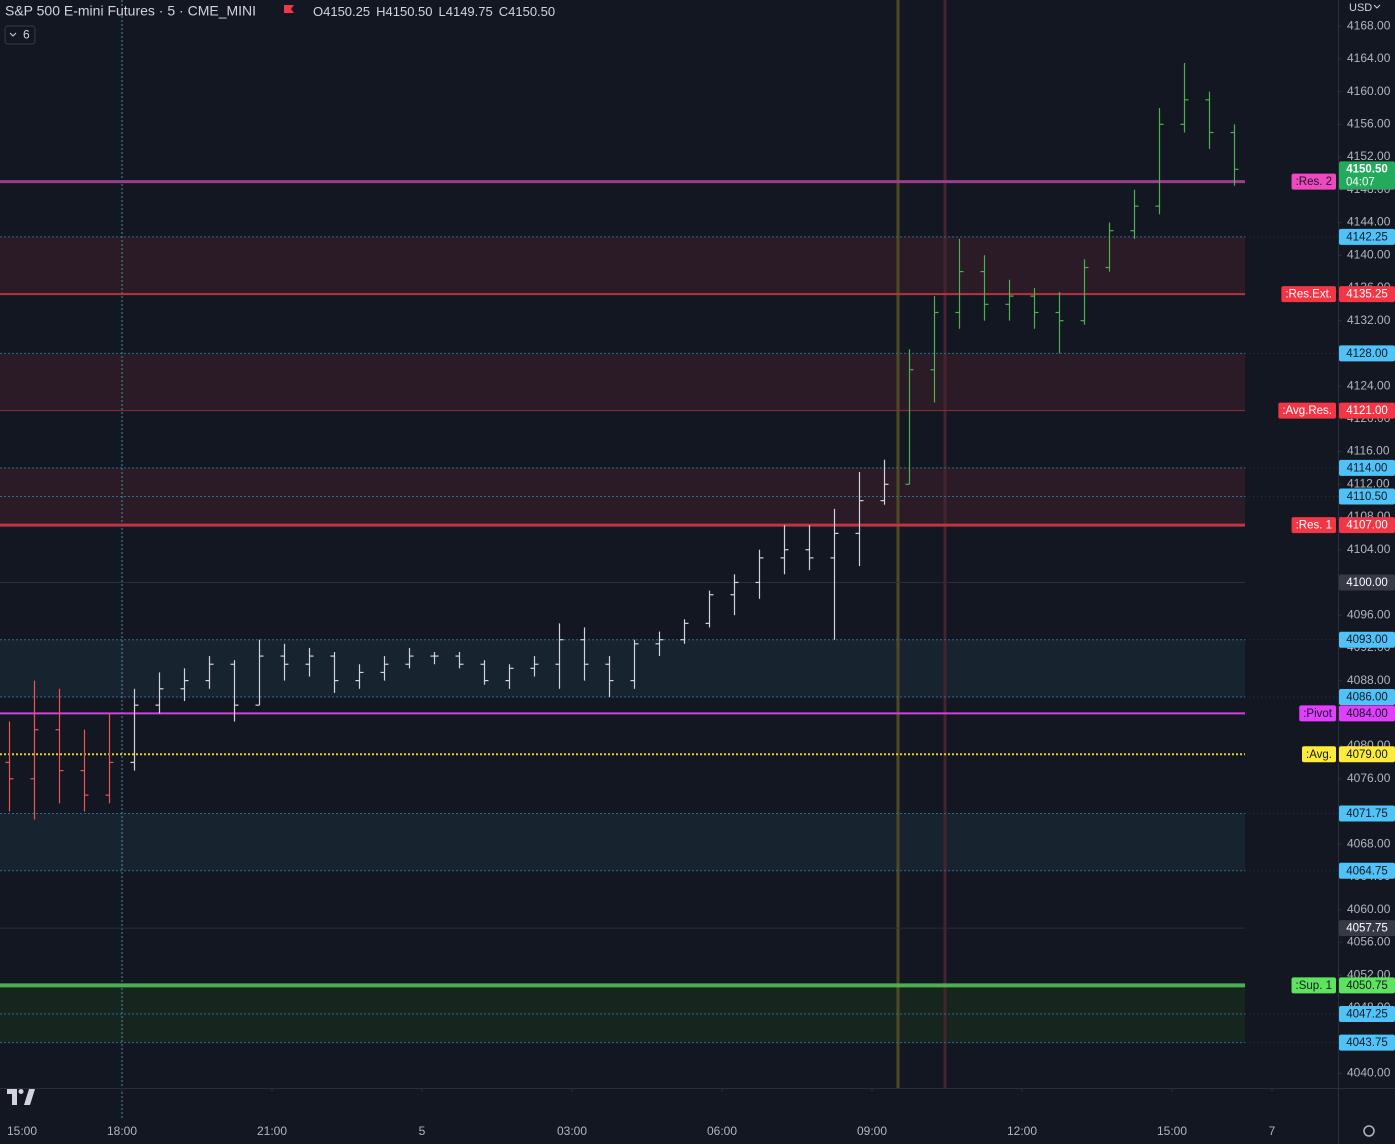  I want to click on x-tick-label: 15:00, so click(22, 1131).